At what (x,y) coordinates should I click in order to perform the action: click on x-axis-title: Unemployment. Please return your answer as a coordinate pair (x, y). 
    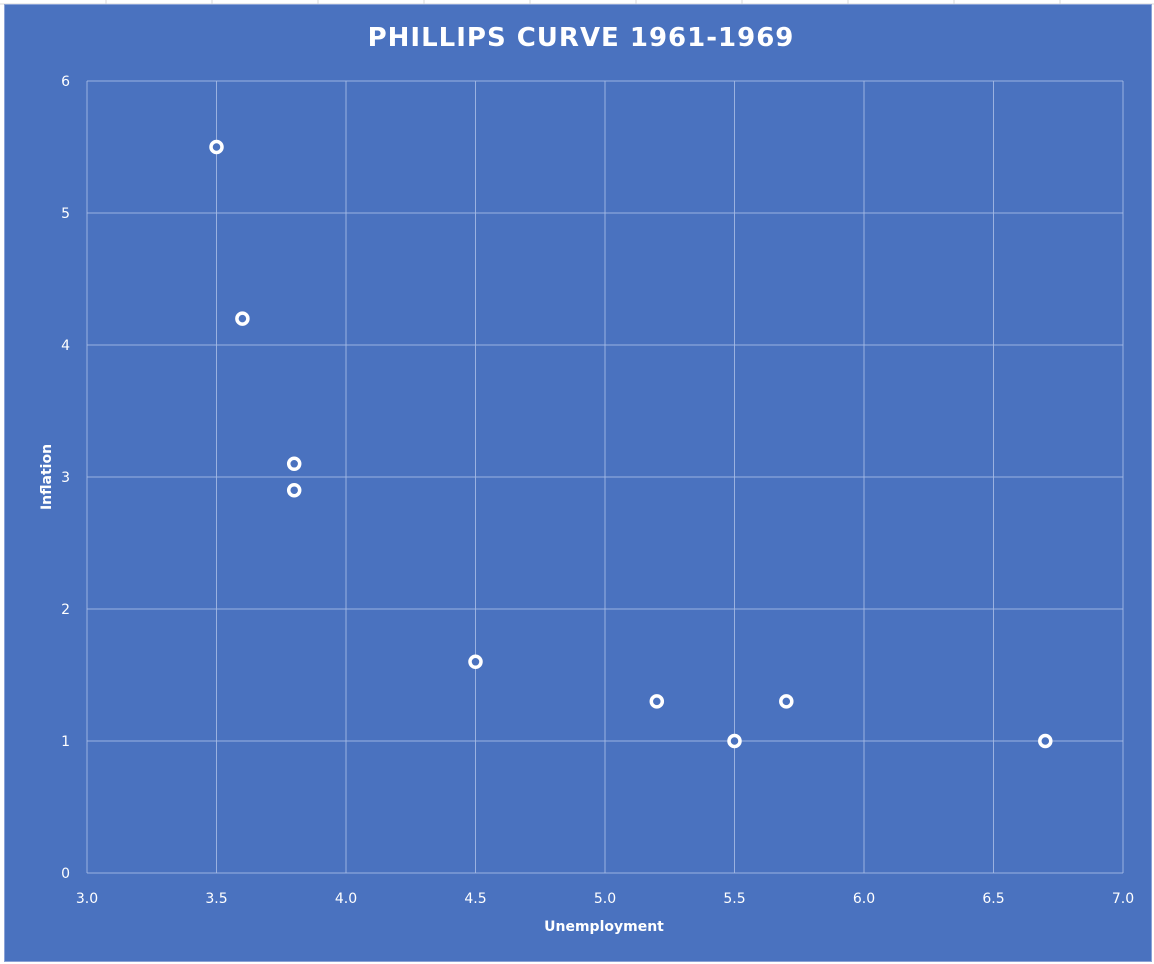
    Looking at the image, I should click on (604, 927).